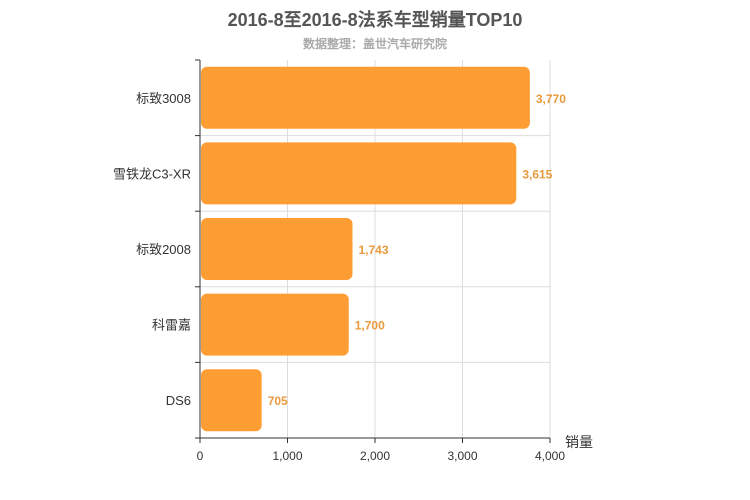 This screenshot has height=500, width=750. Describe the element at coordinates (278, 401) in the screenshot. I see `data-label: 705` at that location.